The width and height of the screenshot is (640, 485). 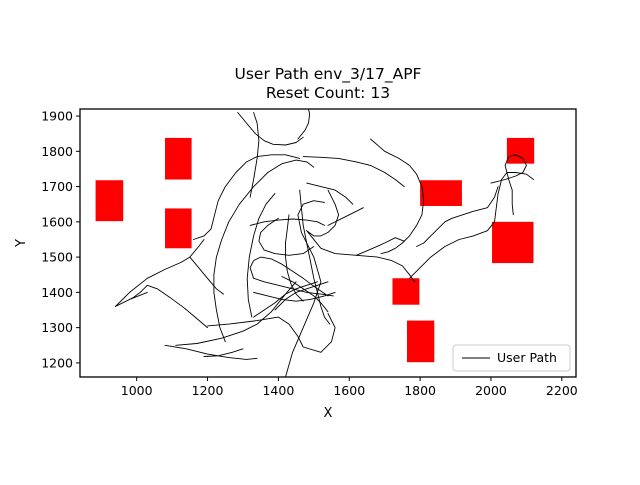 What do you see at coordinates (328, 413) in the screenshot?
I see `x-axis-label: X` at bounding box center [328, 413].